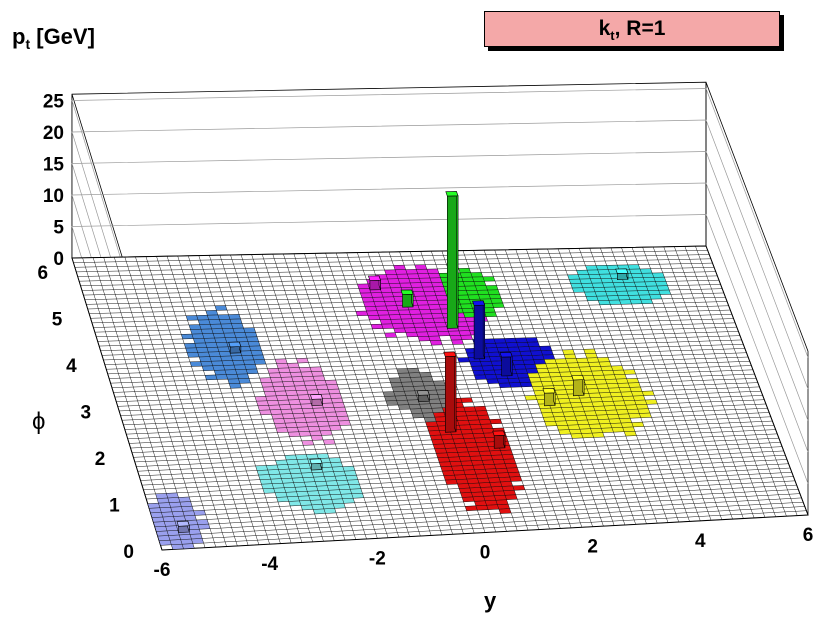 The image size is (840, 625). I want to click on x-tick-label: 0, so click(485, 553).